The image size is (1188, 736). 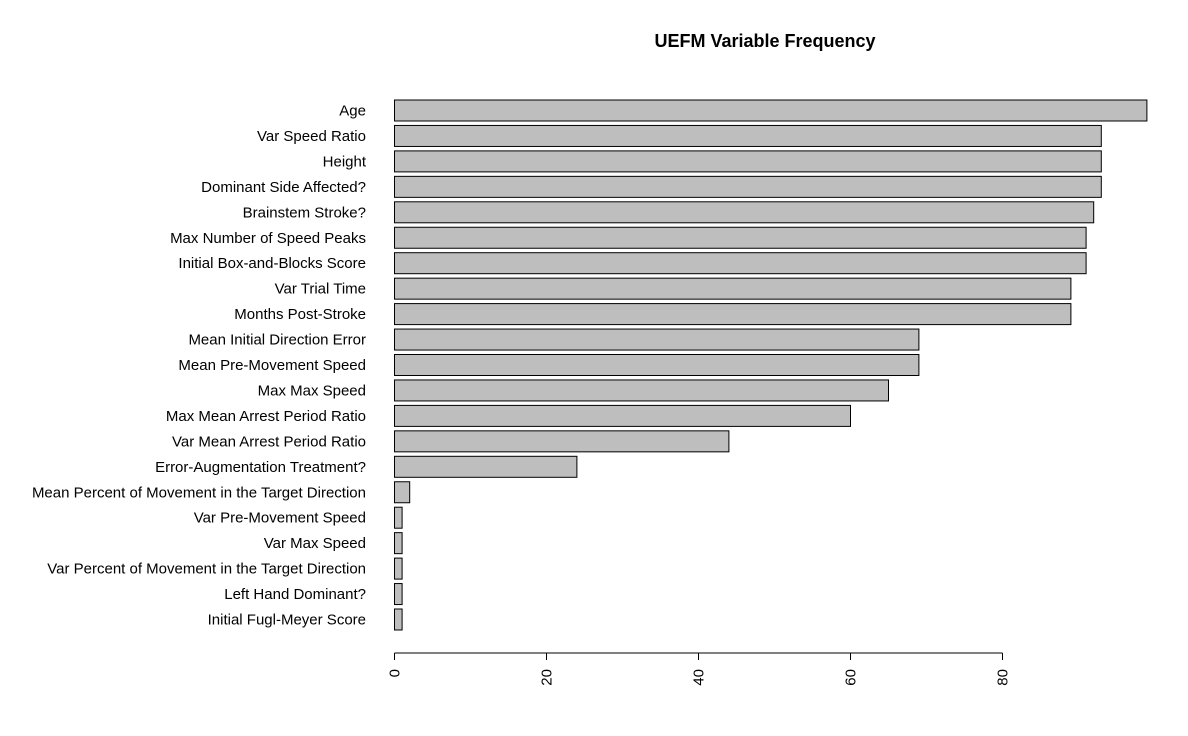 What do you see at coordinates (295, 594) in the screenshot?
I see `category-label: Left Hand Dominant?` at bounding box center [295, 594].